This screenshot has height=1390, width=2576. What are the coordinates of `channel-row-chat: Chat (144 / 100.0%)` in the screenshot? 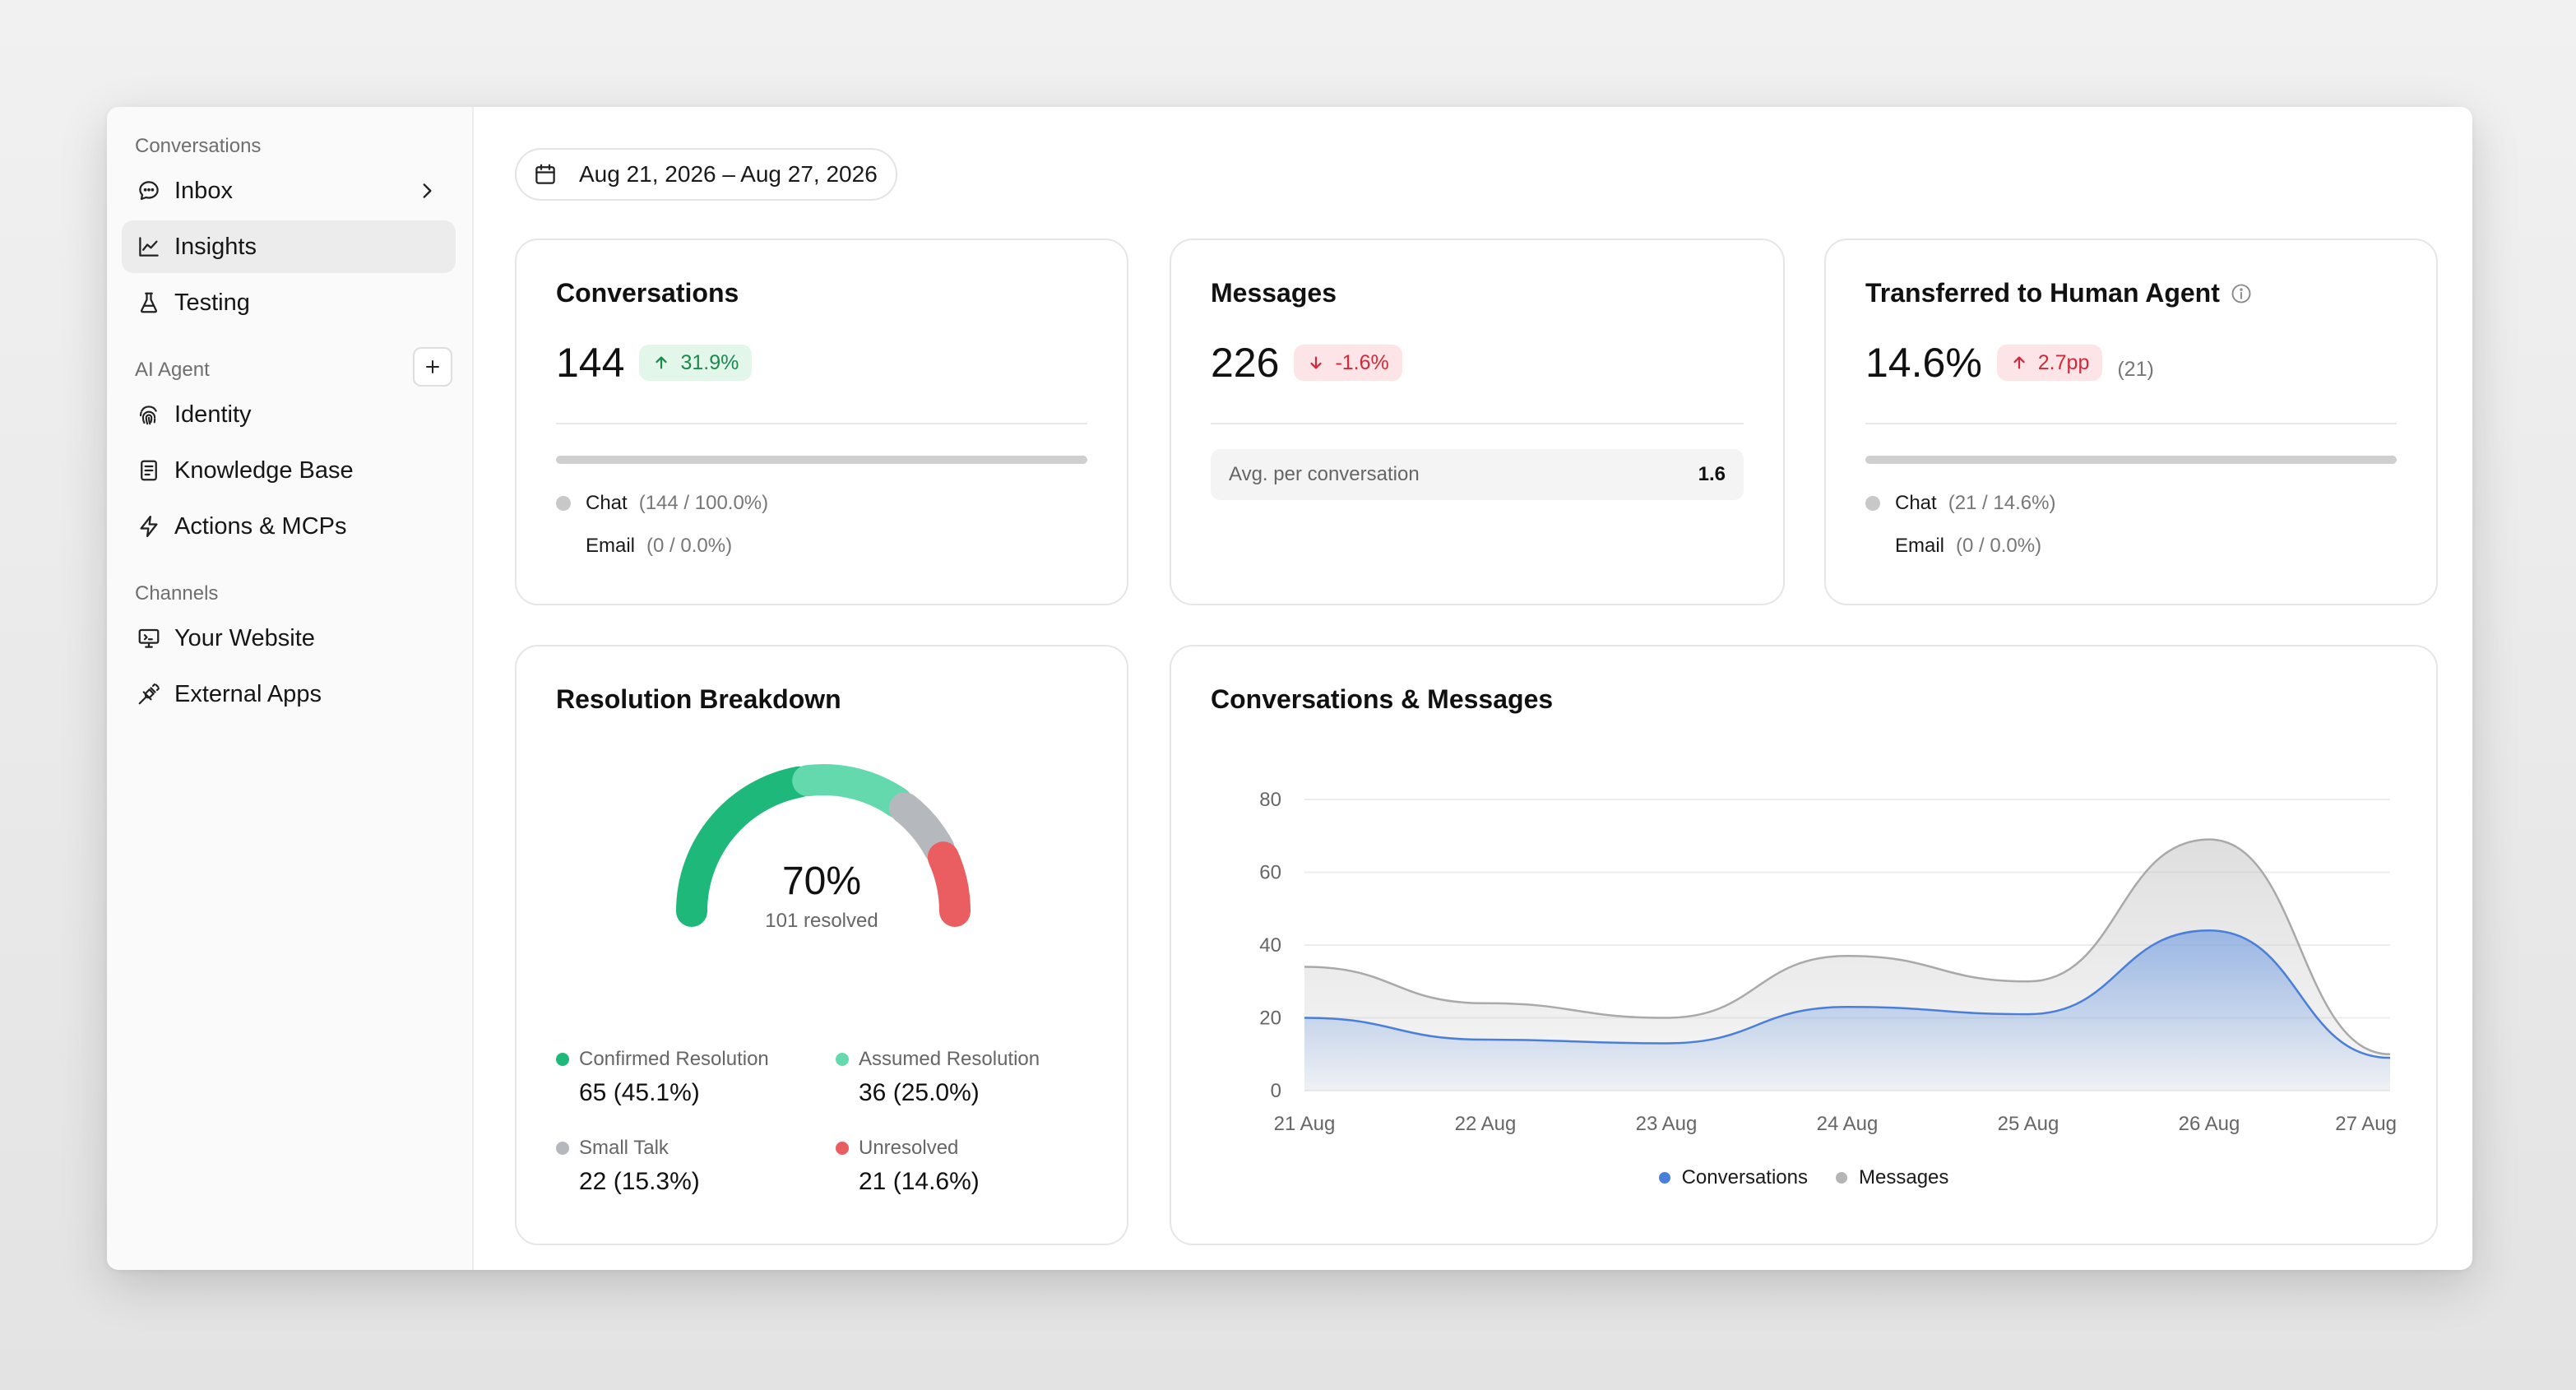 It's located at (662, 503).